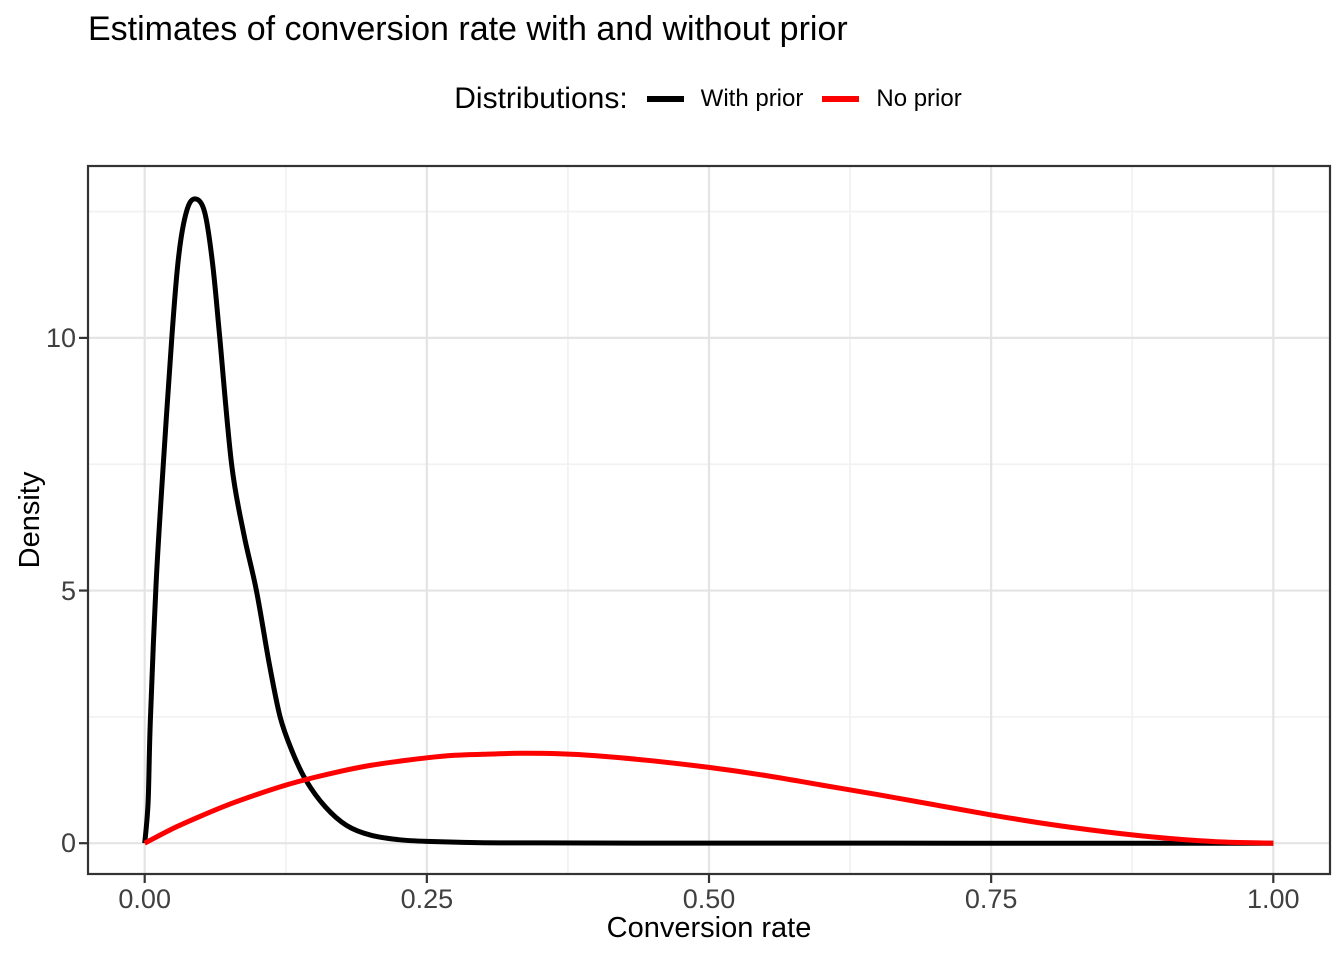 This screenshot has height=960, width=1344. I want to click on curve-no-prior, so click(708, 798).